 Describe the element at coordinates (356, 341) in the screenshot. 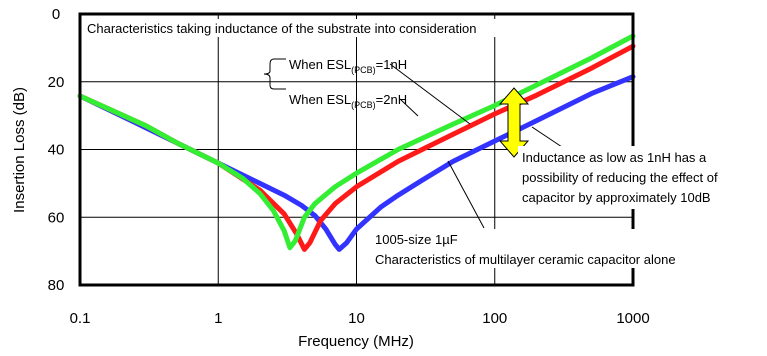

I see `x-axis-label: Frequency (MHz)` at that location.